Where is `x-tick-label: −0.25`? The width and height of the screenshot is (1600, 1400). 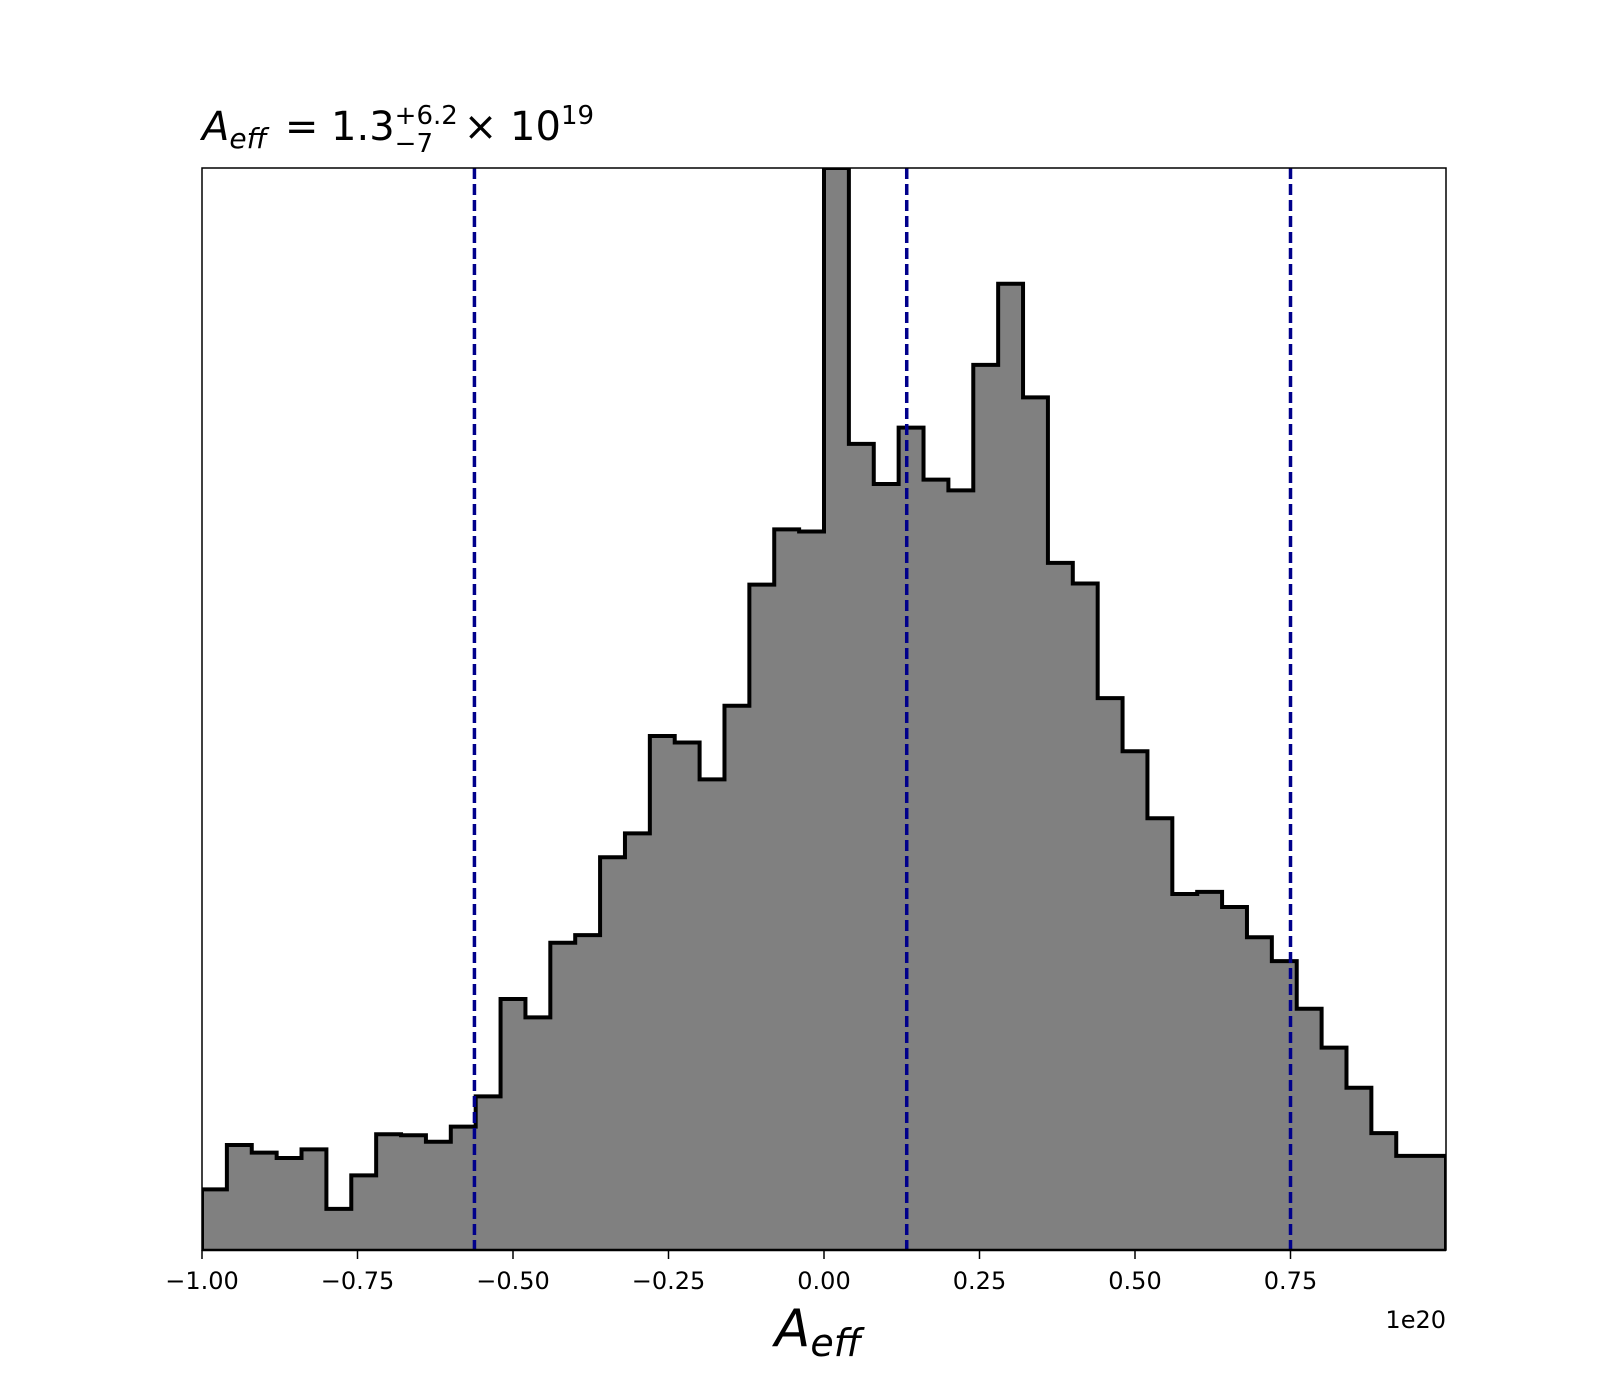 x-tick-label: −0.25 is located at coordinates (669, 1281).